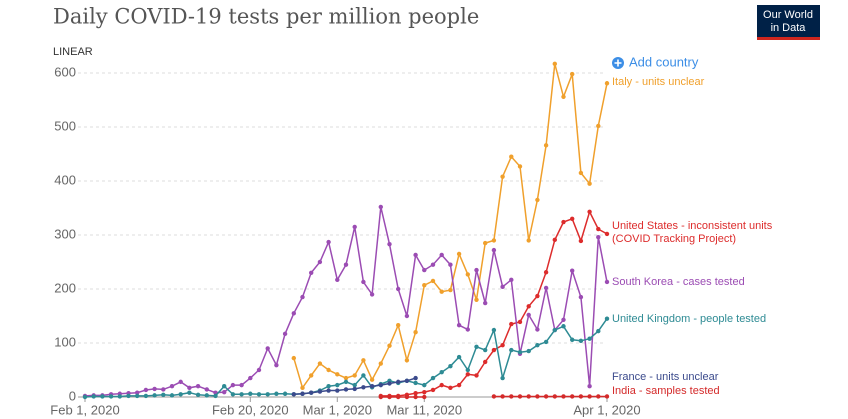 The height and width of the screenshot is (419, 848). I want to click on logo-text: in Data, so click(789, 28).